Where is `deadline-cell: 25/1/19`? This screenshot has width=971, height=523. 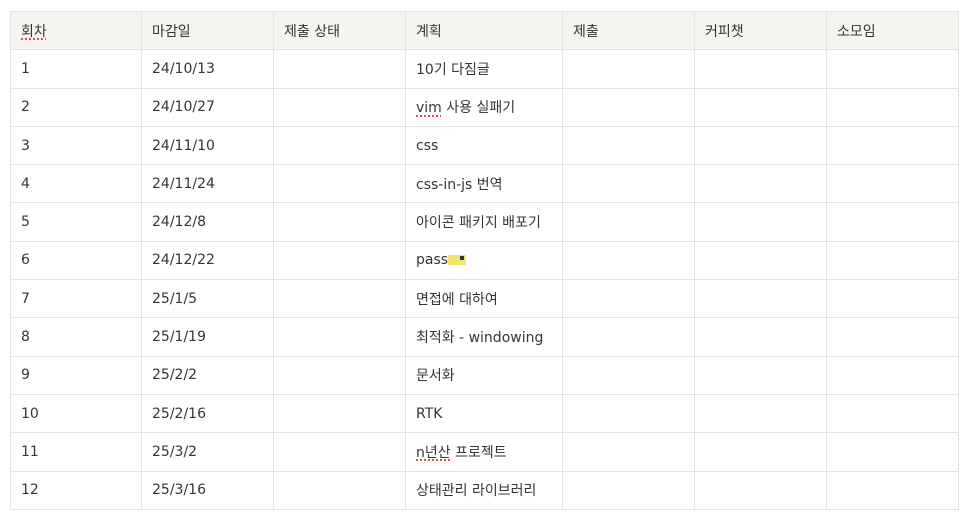
deadline-cell: 25/1/19 is located at coordinates (207, 337).